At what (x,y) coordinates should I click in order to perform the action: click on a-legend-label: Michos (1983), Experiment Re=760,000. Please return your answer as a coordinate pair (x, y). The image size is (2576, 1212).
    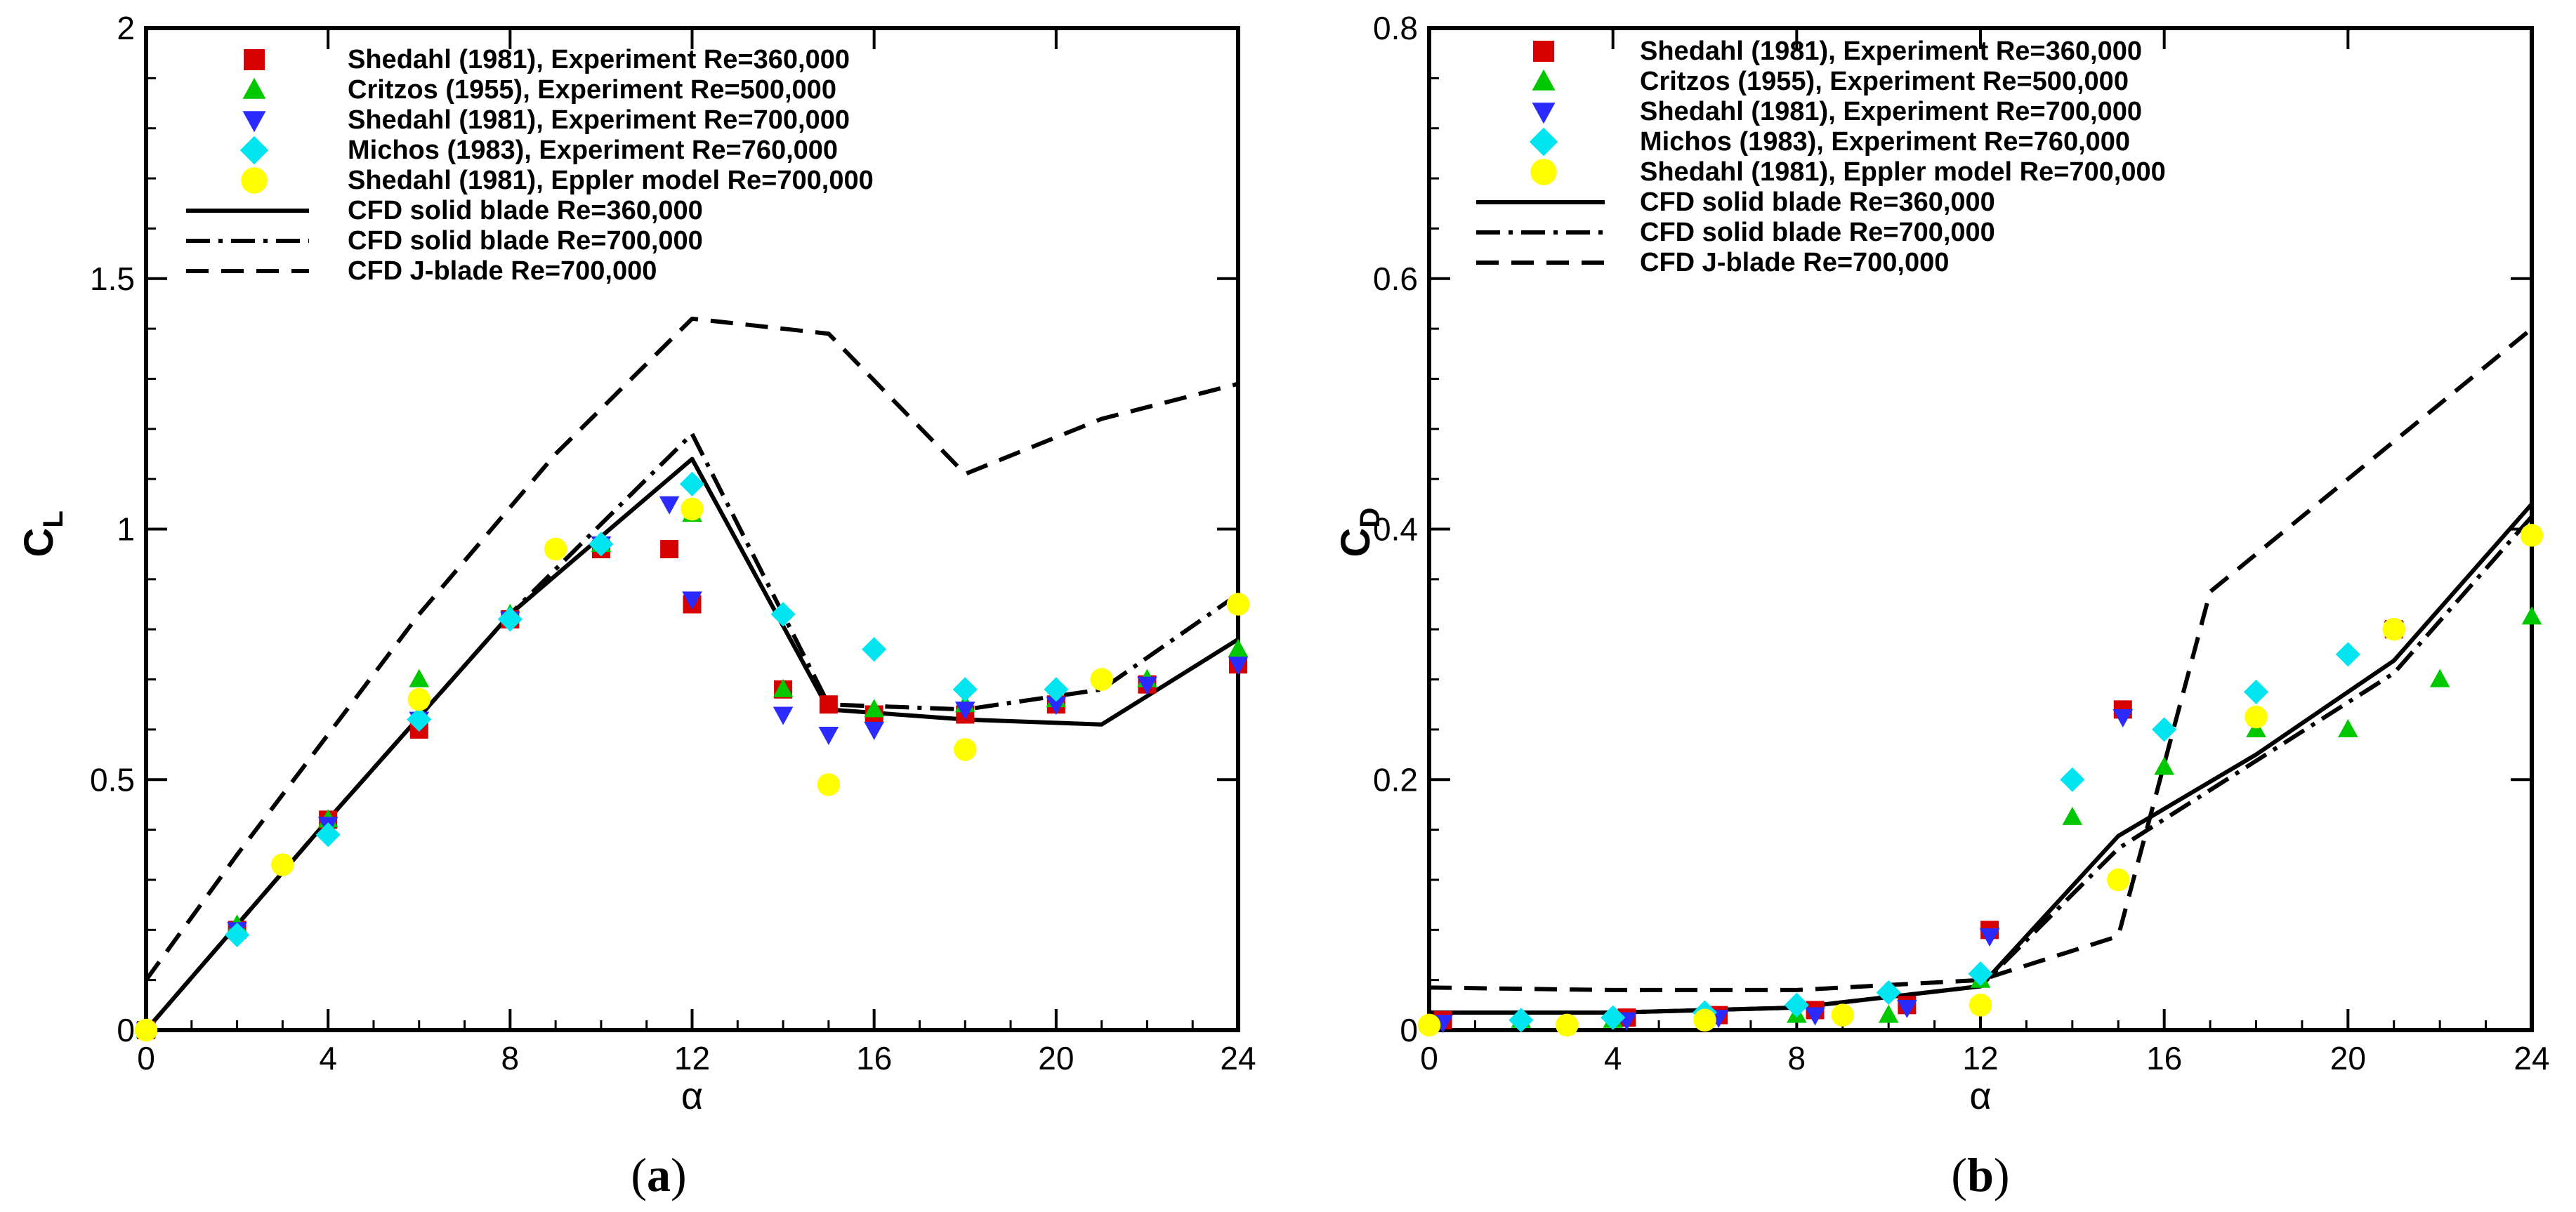
    Looking at the image, I should click on (593, 151).